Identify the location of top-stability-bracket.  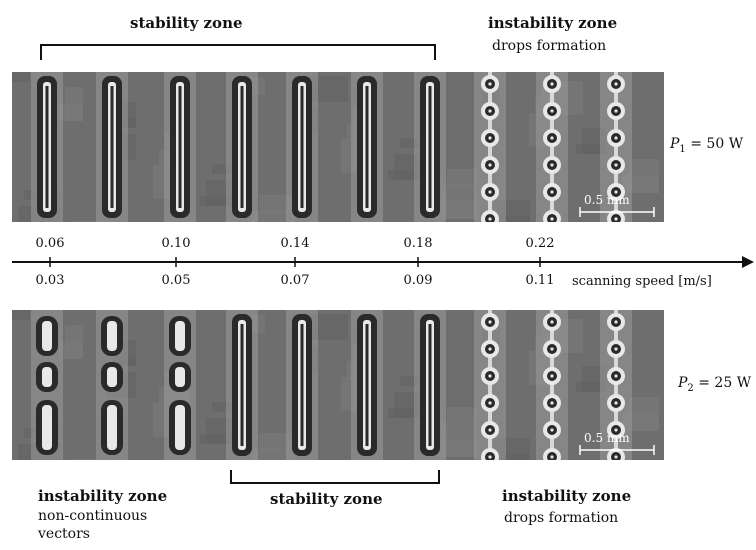
(238, 52).